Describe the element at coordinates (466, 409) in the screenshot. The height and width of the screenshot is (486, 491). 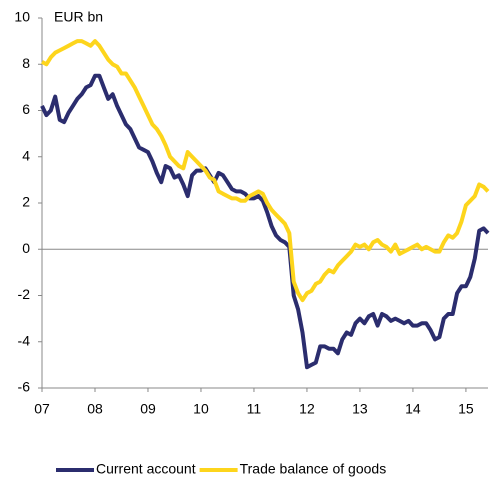
I see `x-tick-label: 15` at that location.